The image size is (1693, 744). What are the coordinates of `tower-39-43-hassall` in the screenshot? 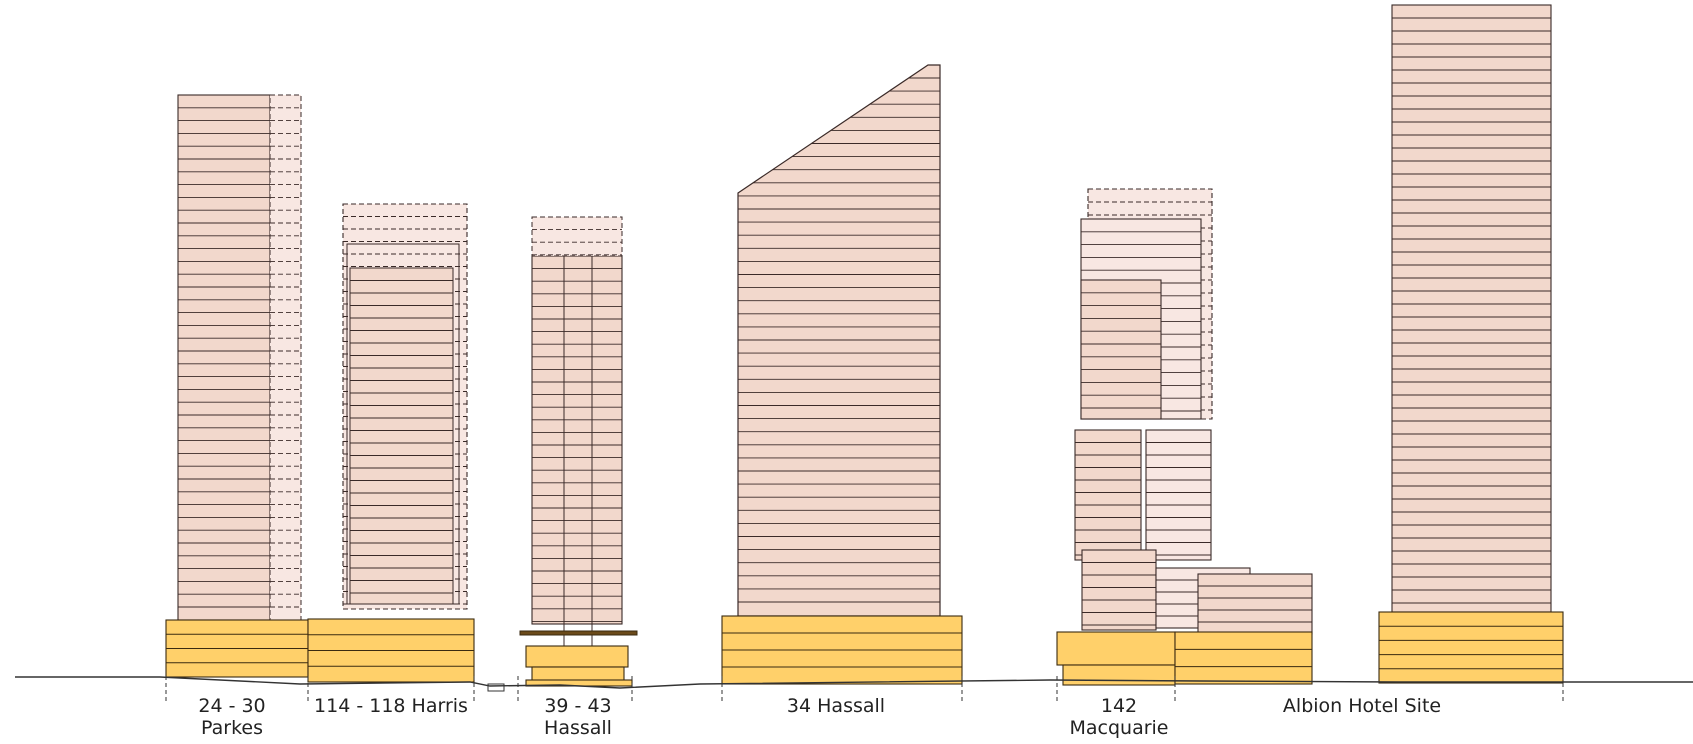 It's located at (578, 448).